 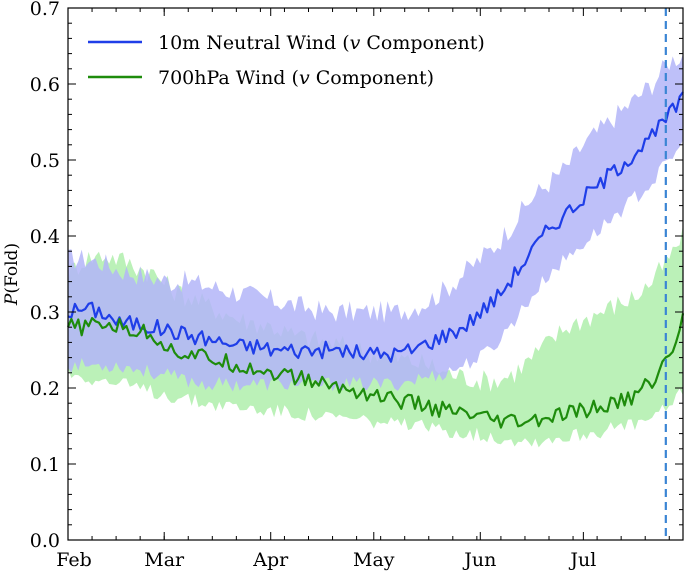 I want to click on xtick-label: Jul, so click(x=582, y=560).